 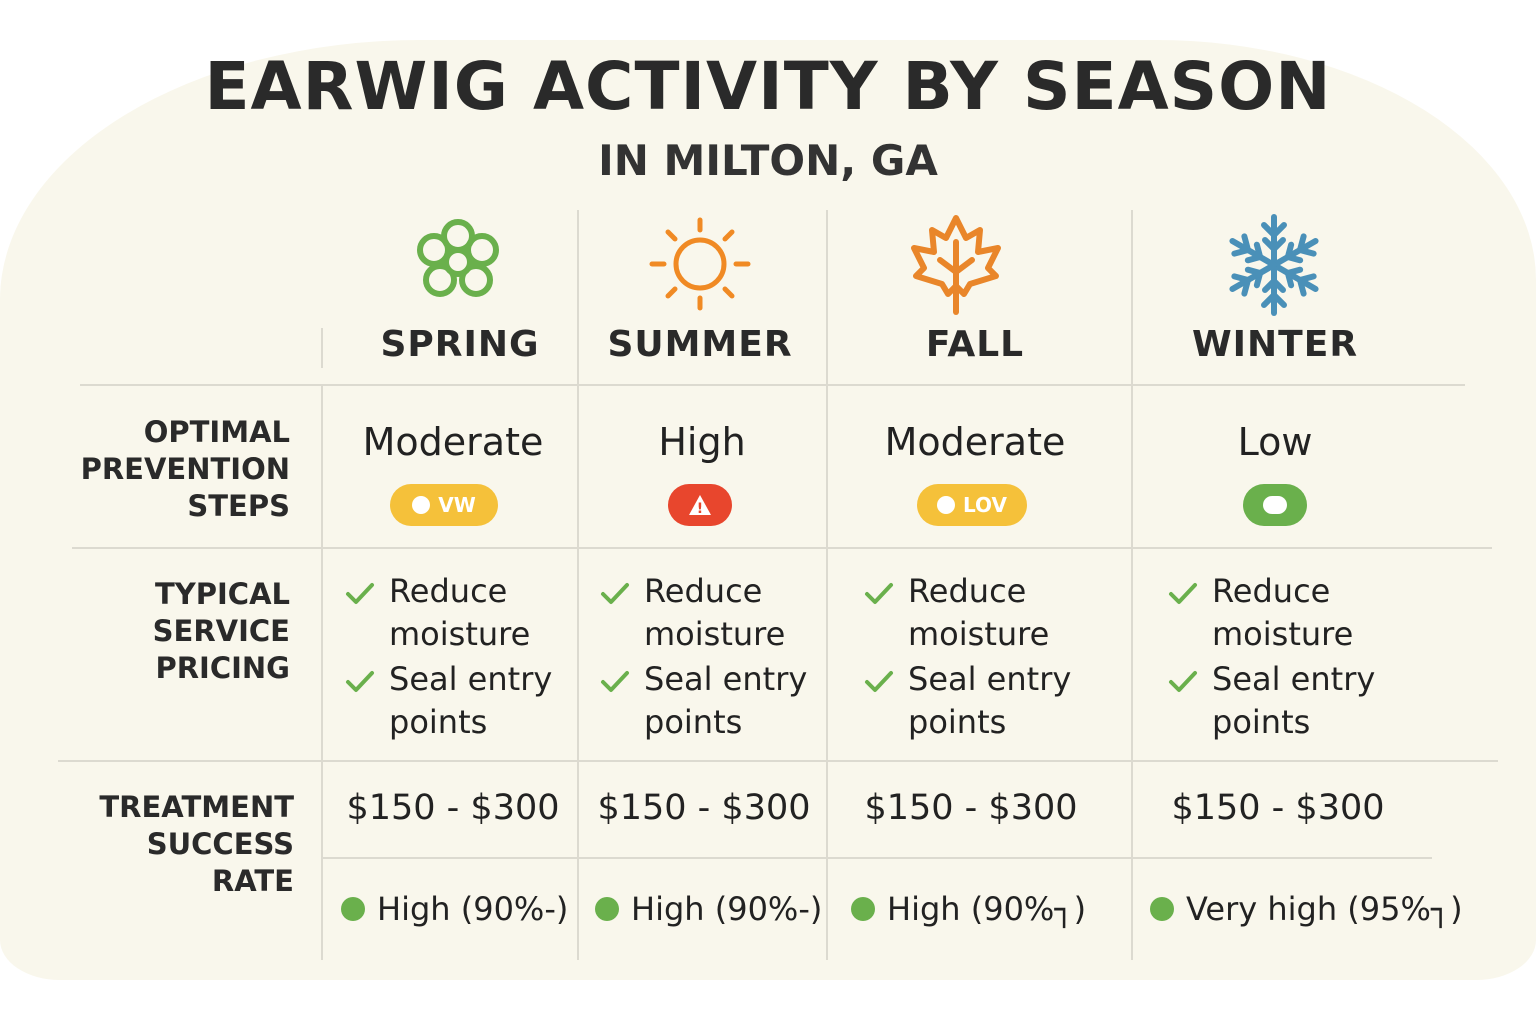 What do you see at coordinates (457, 505) in the screenshot?
I see `badge-text: VW` at bounding box center [457, 505].